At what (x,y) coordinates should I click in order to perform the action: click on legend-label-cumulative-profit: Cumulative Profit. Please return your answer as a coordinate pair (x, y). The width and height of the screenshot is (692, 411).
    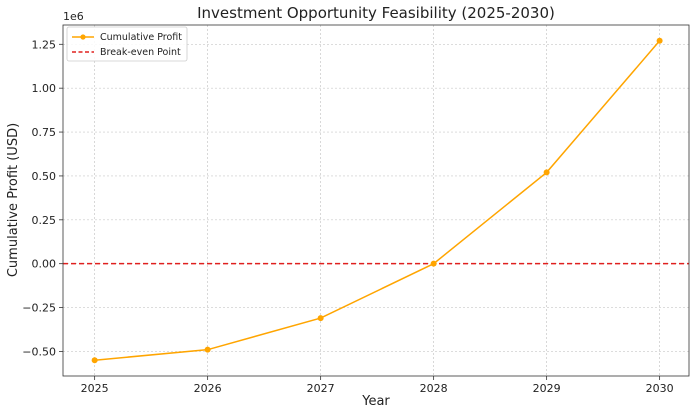
    Looking at the image, I should click on (141, 37).